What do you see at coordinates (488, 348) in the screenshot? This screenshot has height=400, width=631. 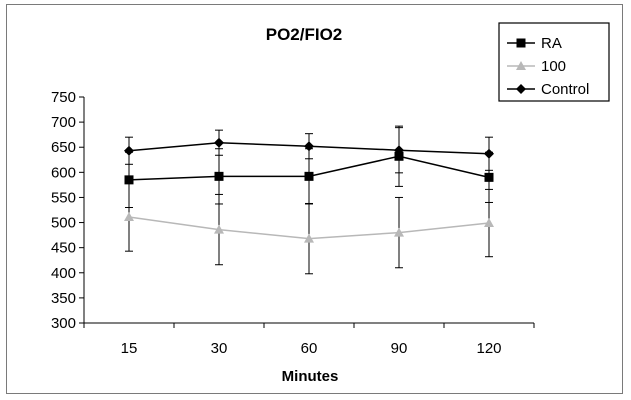 I see `x-tick-label: 120` at bounding box center [488, 348].